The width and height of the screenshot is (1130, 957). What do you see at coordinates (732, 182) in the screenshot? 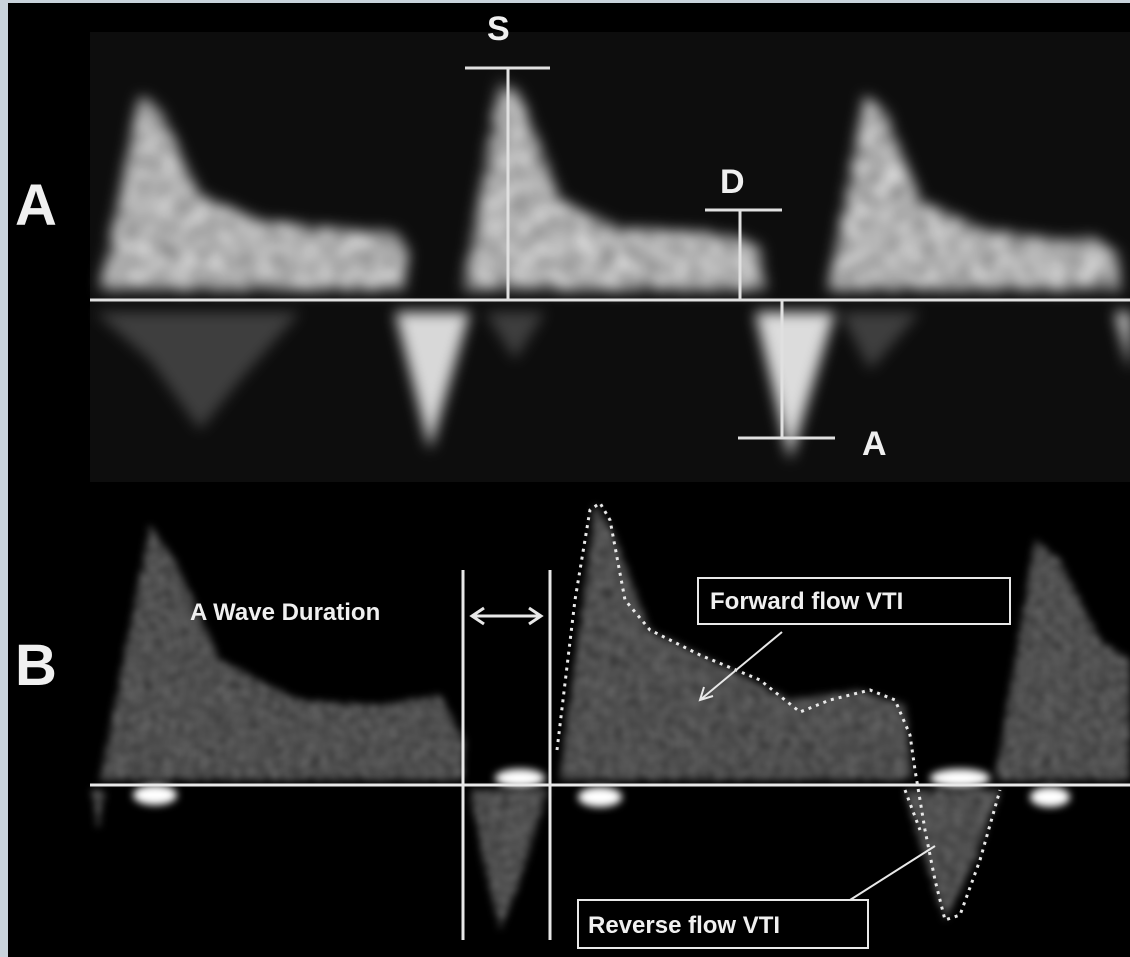
I see `peak-d-label: D` at bounding box center [732, 182].